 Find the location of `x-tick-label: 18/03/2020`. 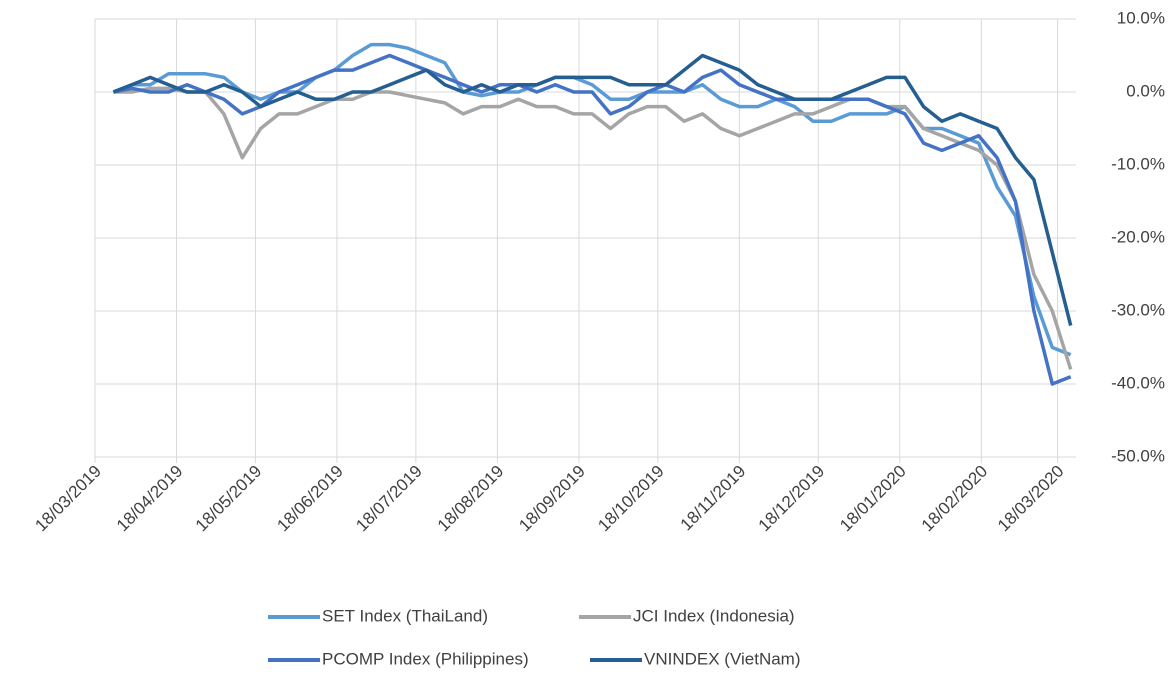

x-tick-label: 18/03/2020 is located at coordinates (1031, 499).